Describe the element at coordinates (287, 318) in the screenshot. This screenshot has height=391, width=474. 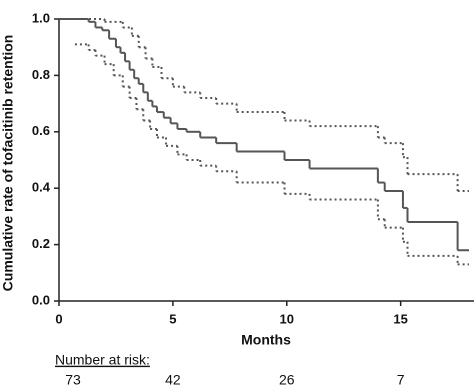
I see `x-tick-label: 10` at that location.